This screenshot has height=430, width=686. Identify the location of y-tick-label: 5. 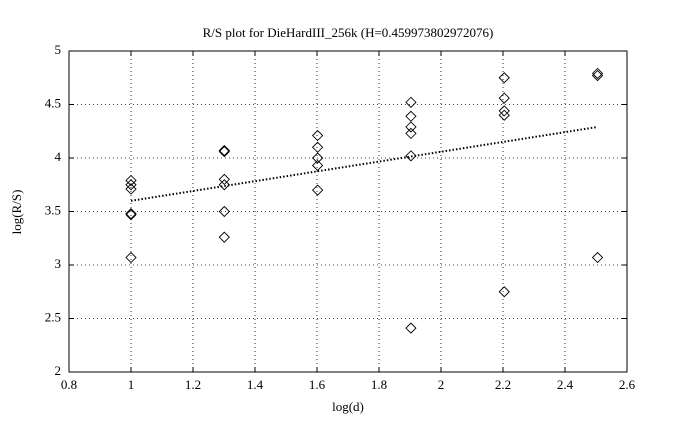
(58, 49).